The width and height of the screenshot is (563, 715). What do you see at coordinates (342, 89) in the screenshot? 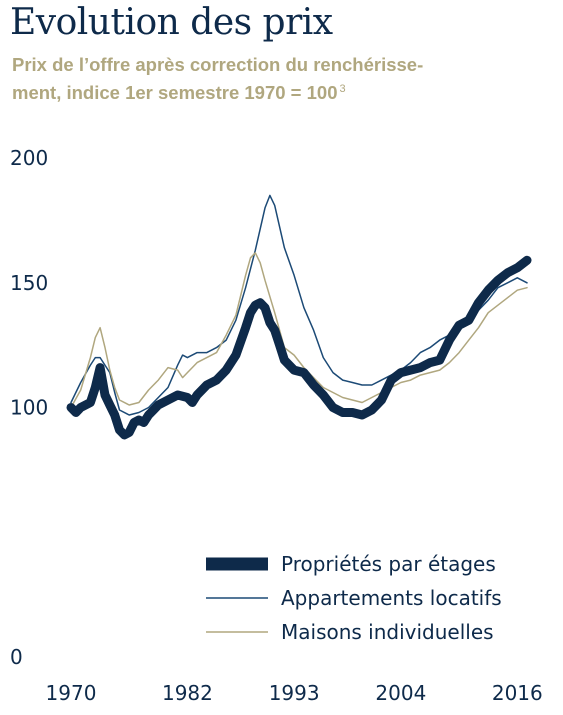
I see `subtitle-footnote-marker: 3` at bounding box center [342, 89].